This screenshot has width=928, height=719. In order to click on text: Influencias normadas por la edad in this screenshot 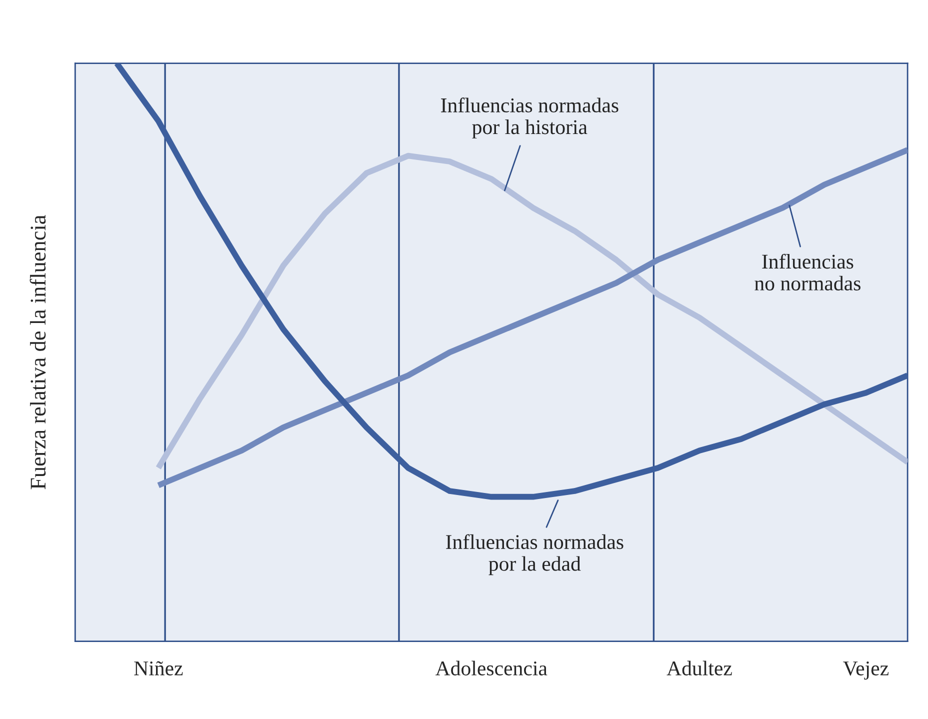, I will do `click(535, 555)`.